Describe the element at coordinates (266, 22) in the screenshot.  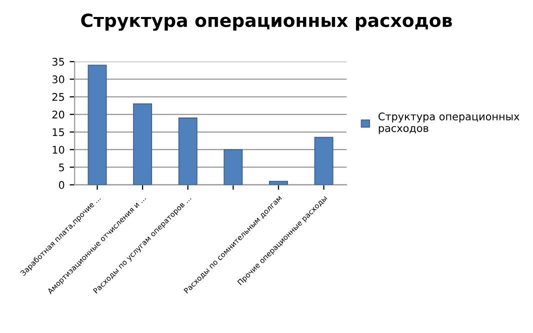
I see `chart-title: Структура операционных расходов` at that location.